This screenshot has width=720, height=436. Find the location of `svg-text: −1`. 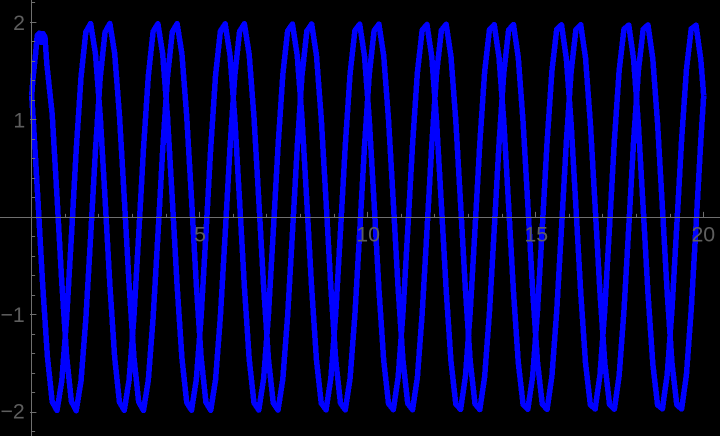

svg-text: −1 is located at coordinates (13, 315).